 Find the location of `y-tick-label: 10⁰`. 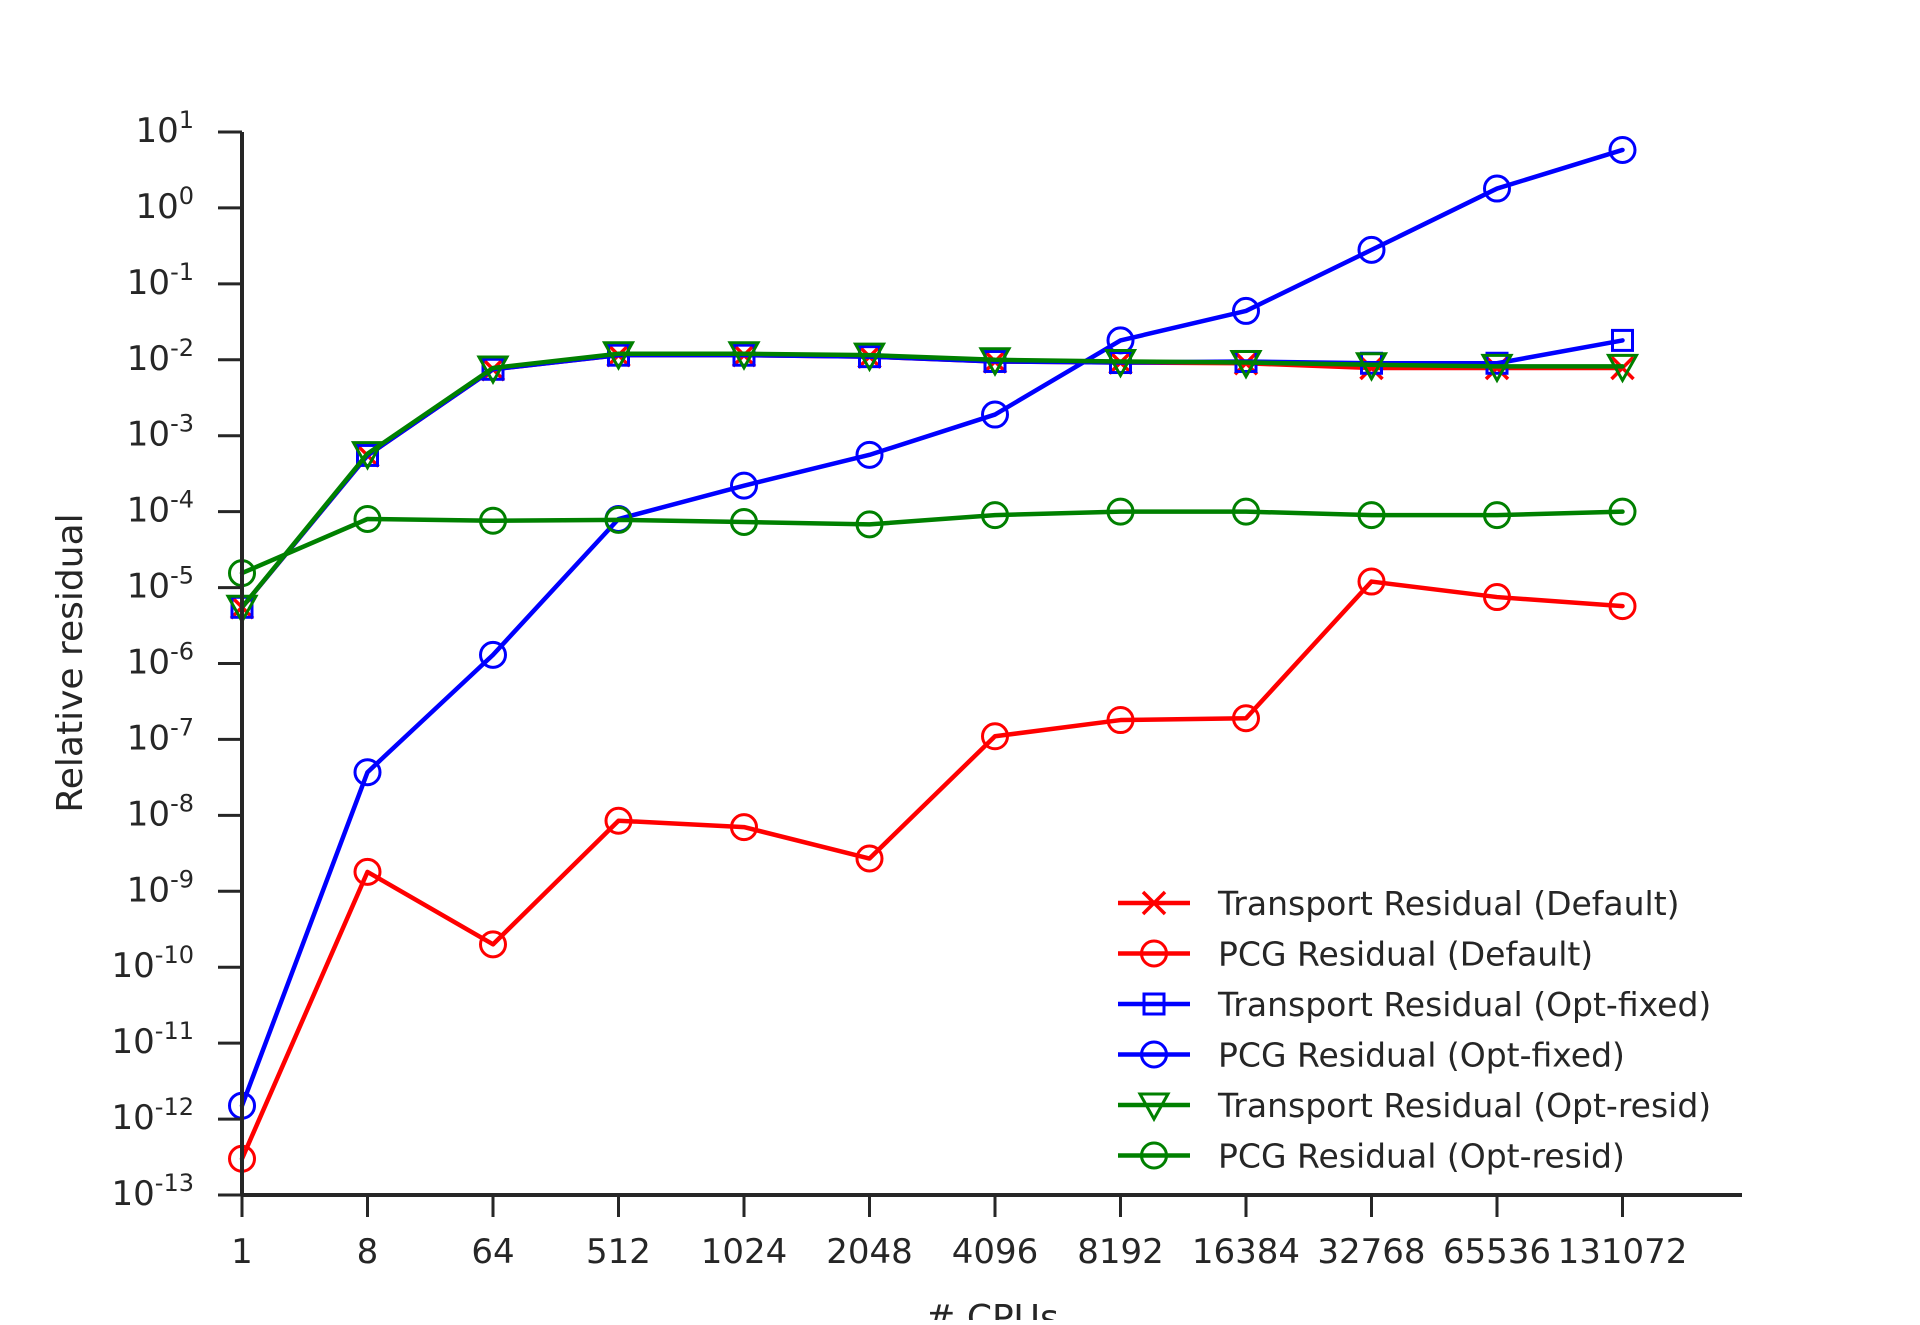

y-tick-label: 10⁰ is located at coordinates (164, 204).